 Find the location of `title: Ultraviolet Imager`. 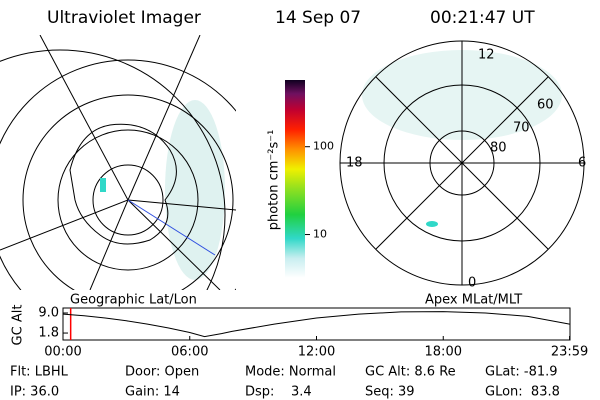

title: Ultraviolet Imager is located at coordinates (124, 18).